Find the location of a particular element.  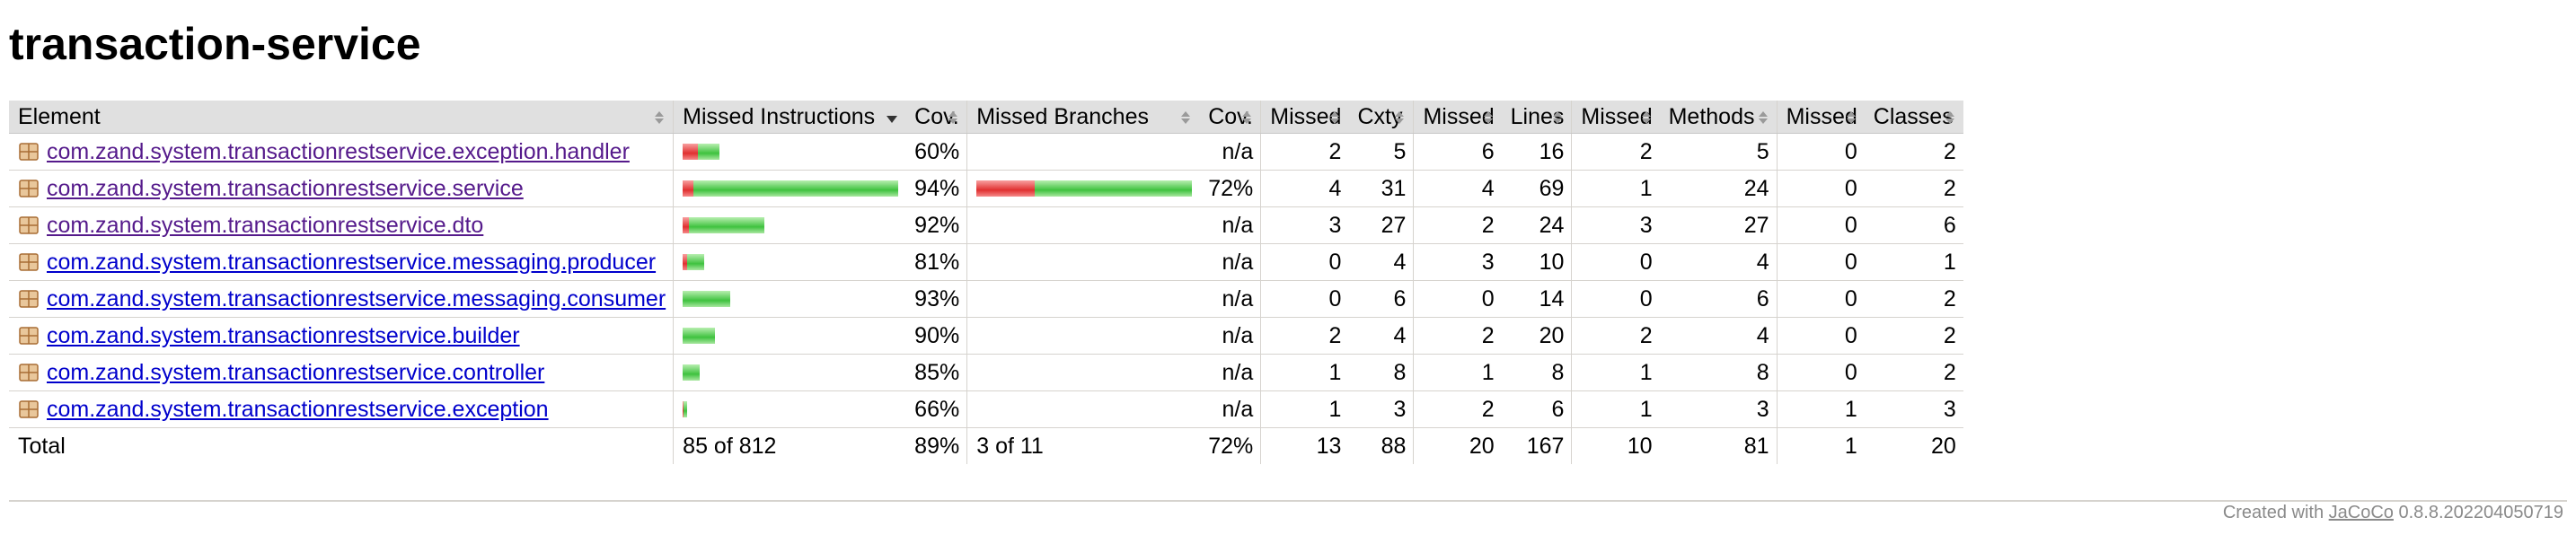

header-missed-cxty: Missed is located at coordinates (1304, 117).